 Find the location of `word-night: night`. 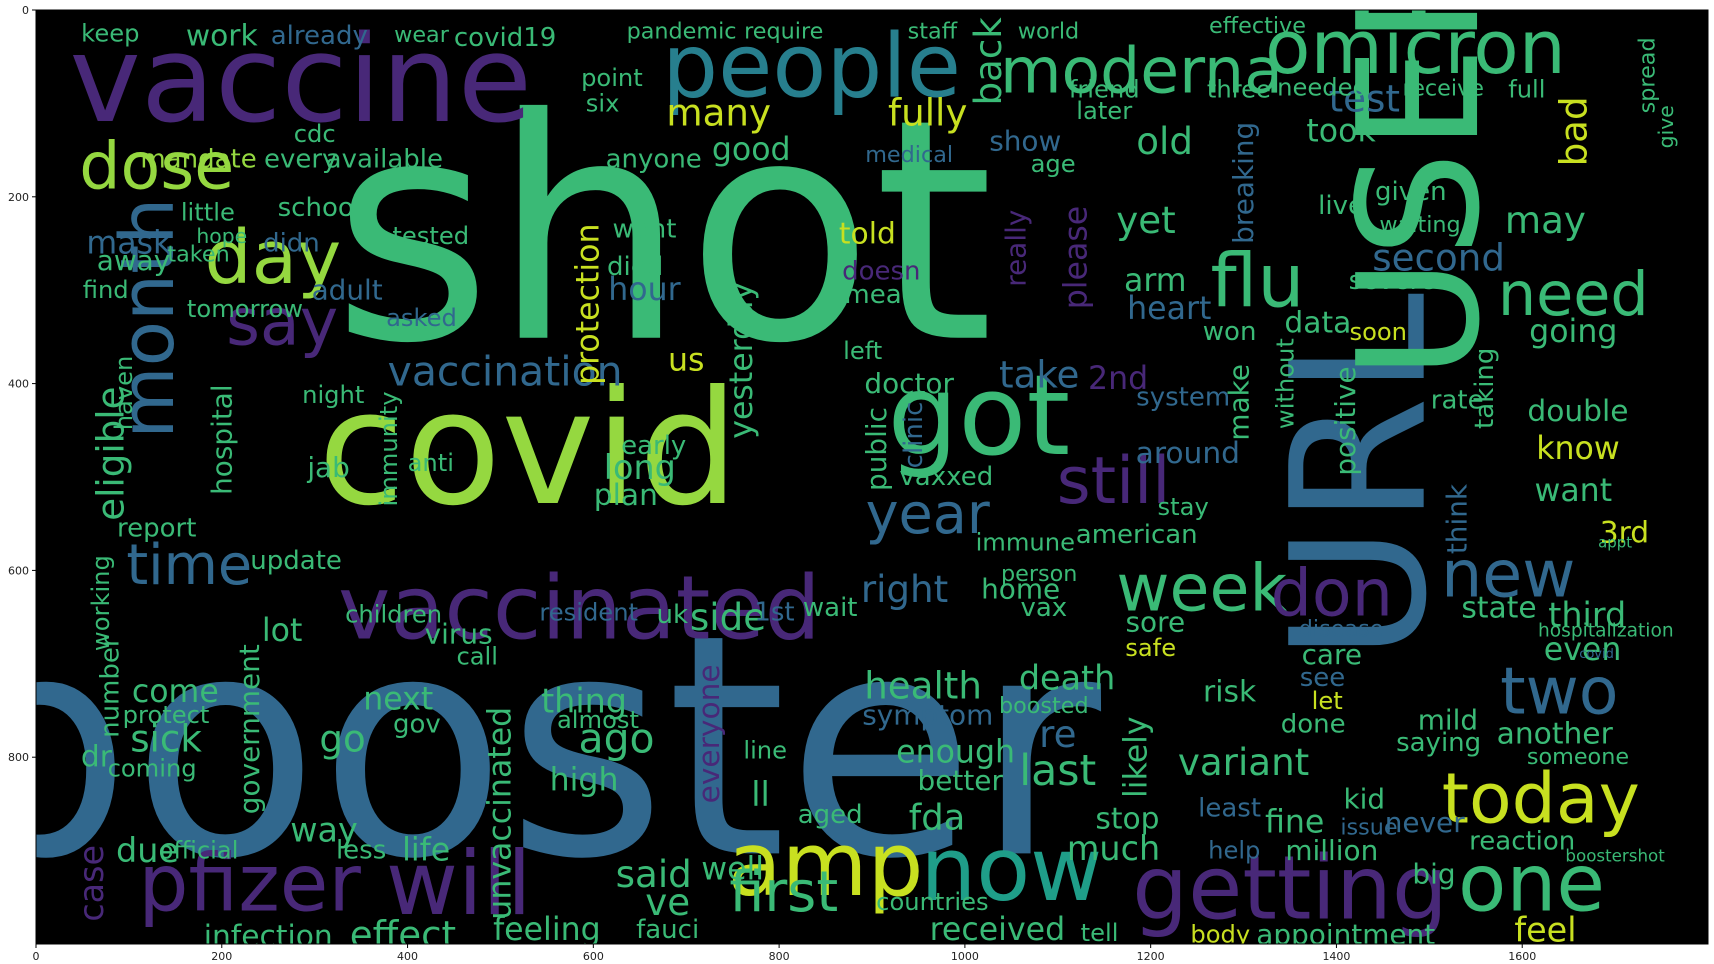

word-night: night is located at coordinates (333, 395).